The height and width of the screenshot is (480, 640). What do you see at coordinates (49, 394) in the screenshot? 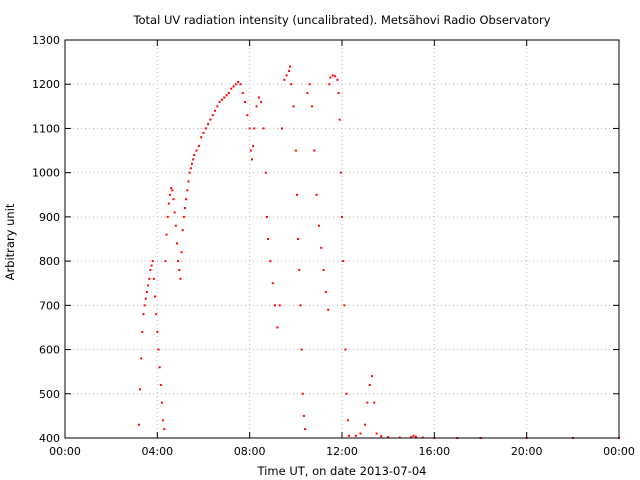
I see `y-tick-label: 500` at bounding box center [49, 394].